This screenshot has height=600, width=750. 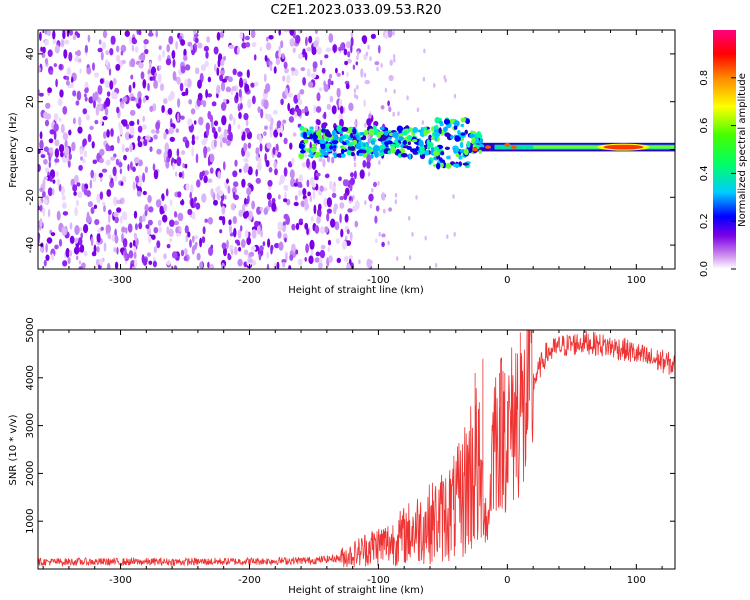 What do you see at coordinates (507, 580) in the screenshot?
I see `snr-x-tick-label: 0` at bounding box center [507, 580].